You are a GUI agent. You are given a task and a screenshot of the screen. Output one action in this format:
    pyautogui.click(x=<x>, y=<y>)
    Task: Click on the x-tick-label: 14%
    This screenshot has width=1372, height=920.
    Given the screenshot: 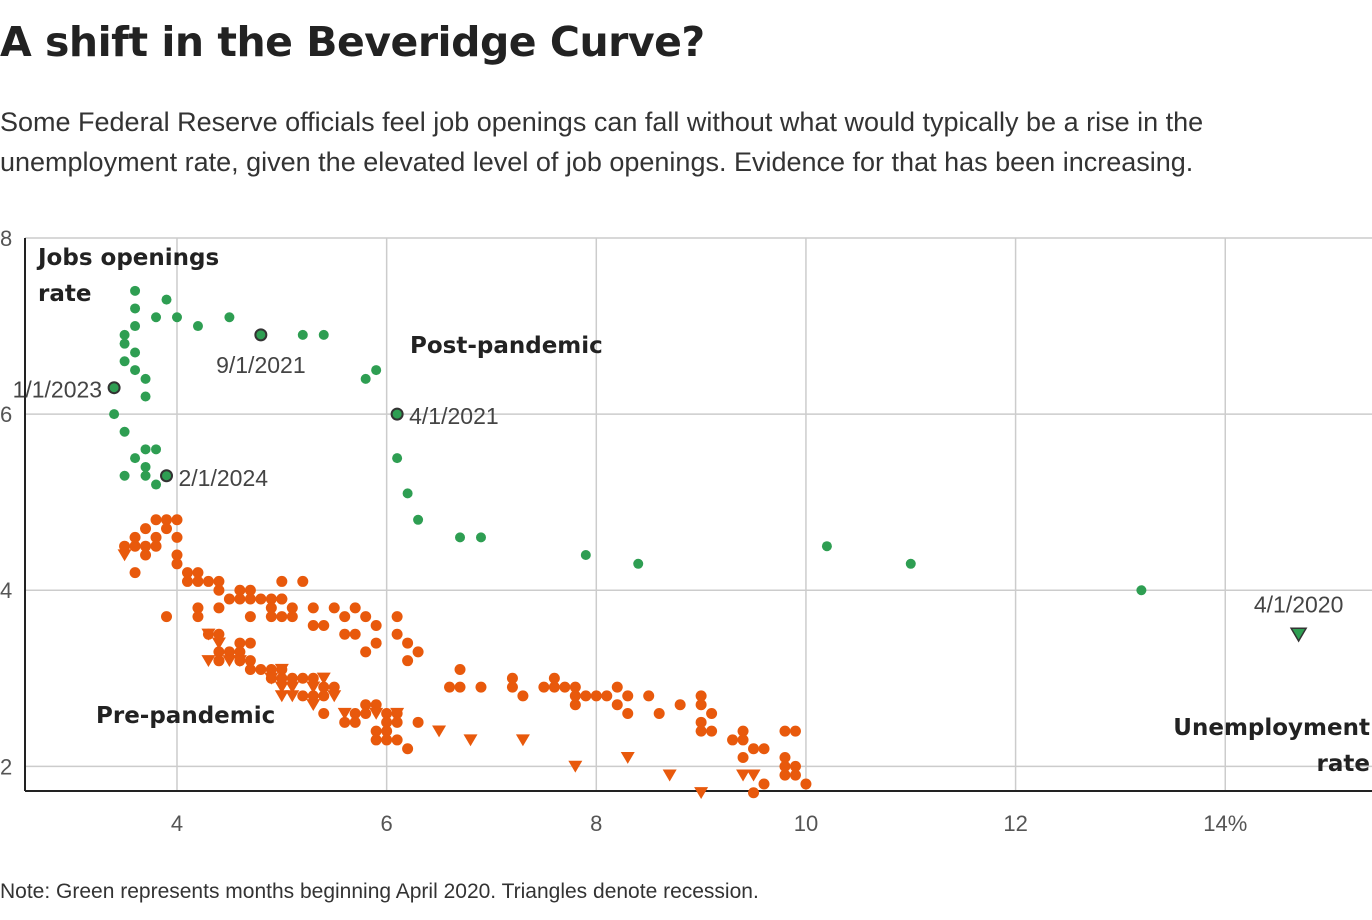 What is the action you would take?
    pyautogui.click(x=1225, y=823)
    